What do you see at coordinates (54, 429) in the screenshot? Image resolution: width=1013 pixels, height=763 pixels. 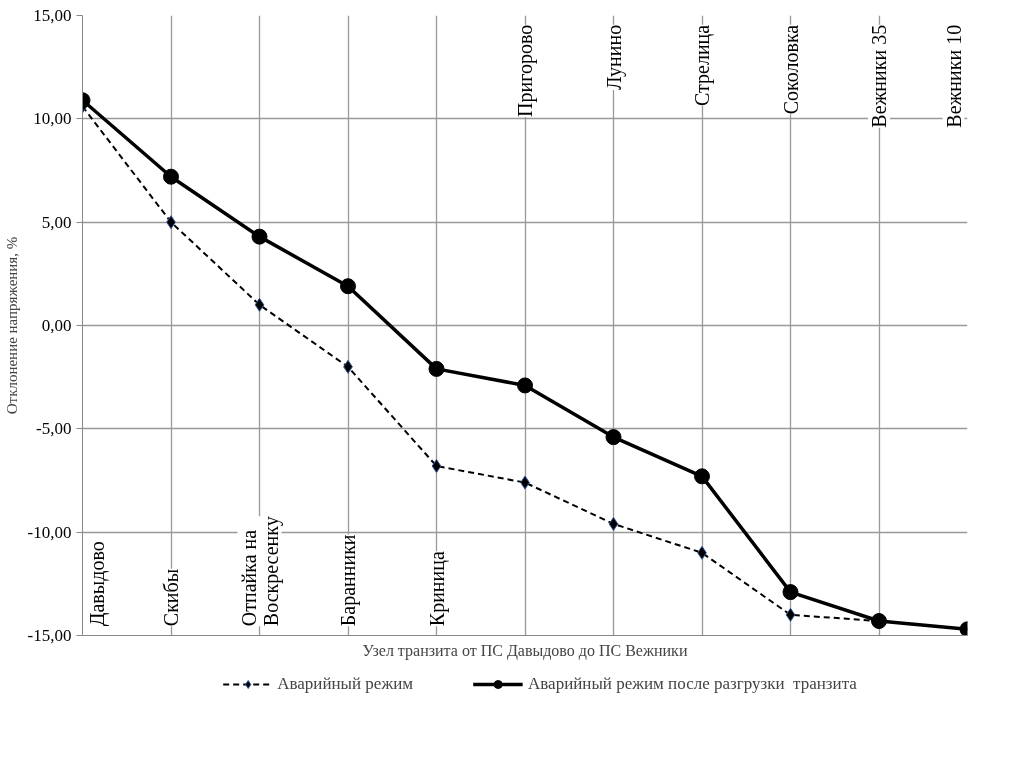 I see `y-tick-label: -5,00` at bounding box center [54, 429].